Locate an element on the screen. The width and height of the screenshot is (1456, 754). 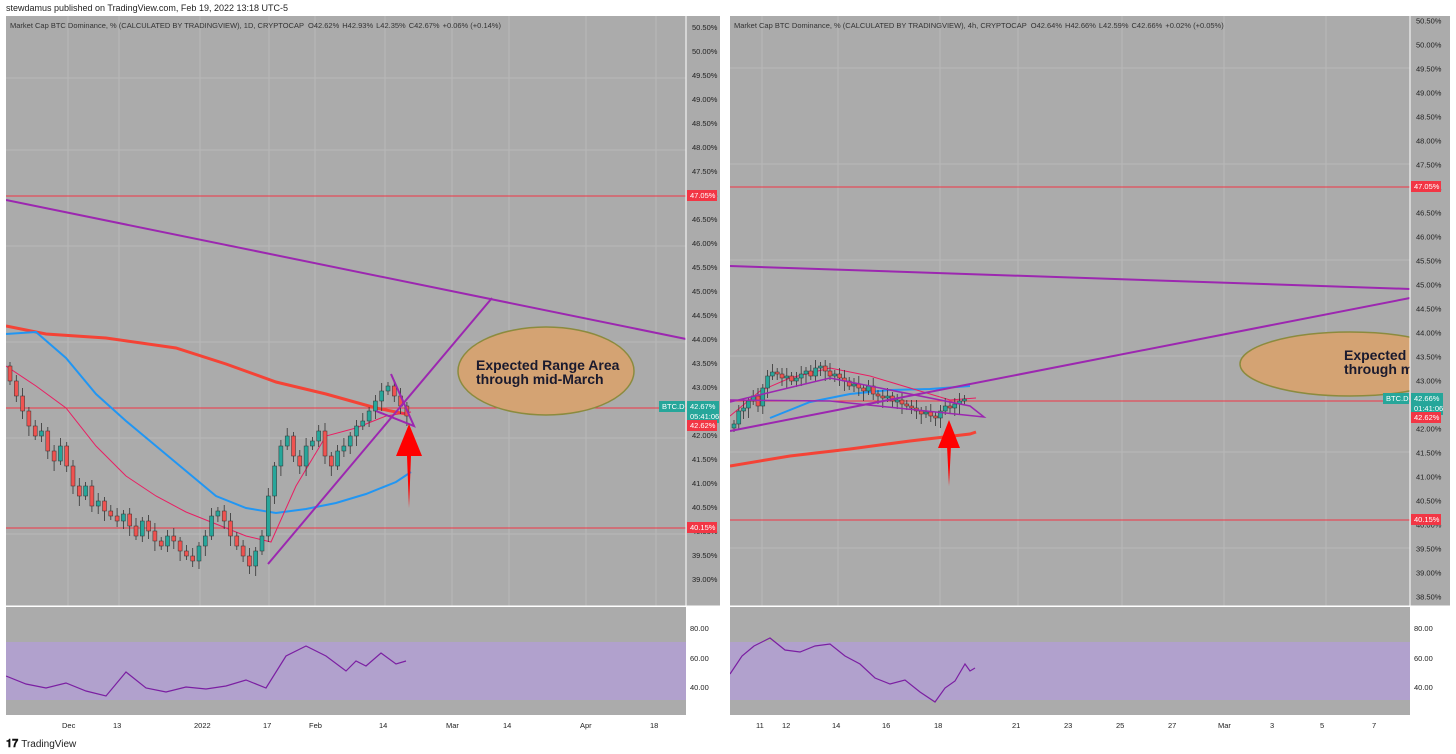
x-tick-label: 21 is located at coordinates (1016, 725).